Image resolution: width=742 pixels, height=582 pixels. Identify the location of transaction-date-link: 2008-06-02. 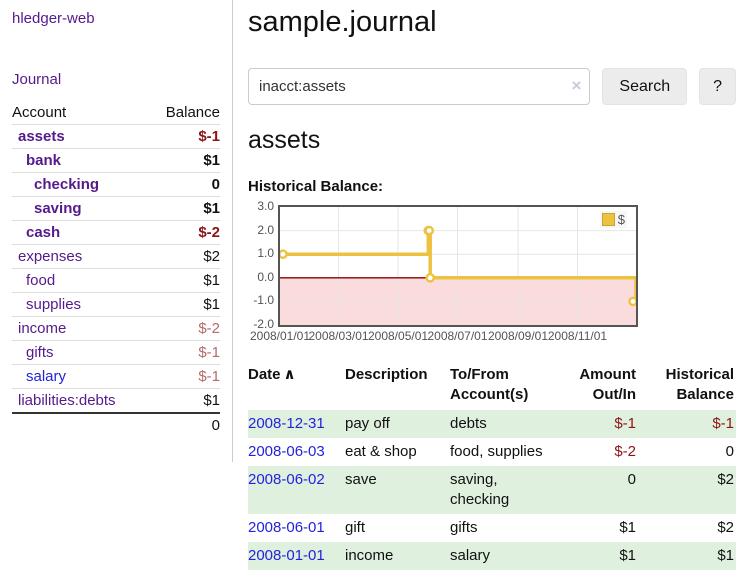
(286, 479).